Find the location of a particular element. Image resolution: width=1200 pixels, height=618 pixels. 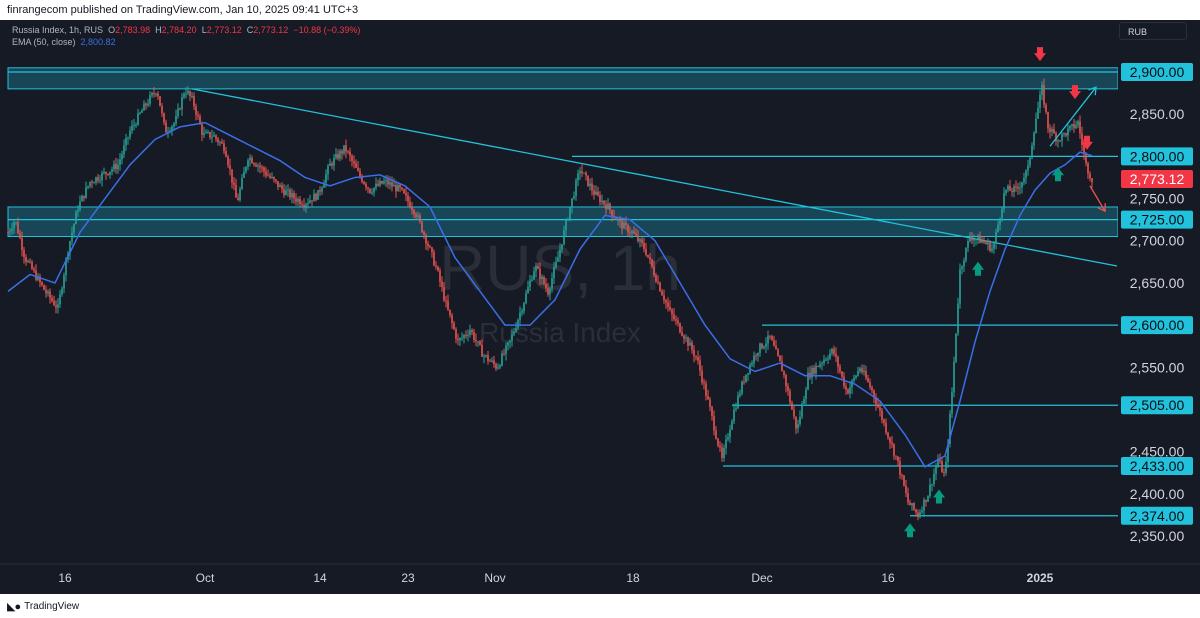

legend-high-label: H is located at coordinates (158, 30).